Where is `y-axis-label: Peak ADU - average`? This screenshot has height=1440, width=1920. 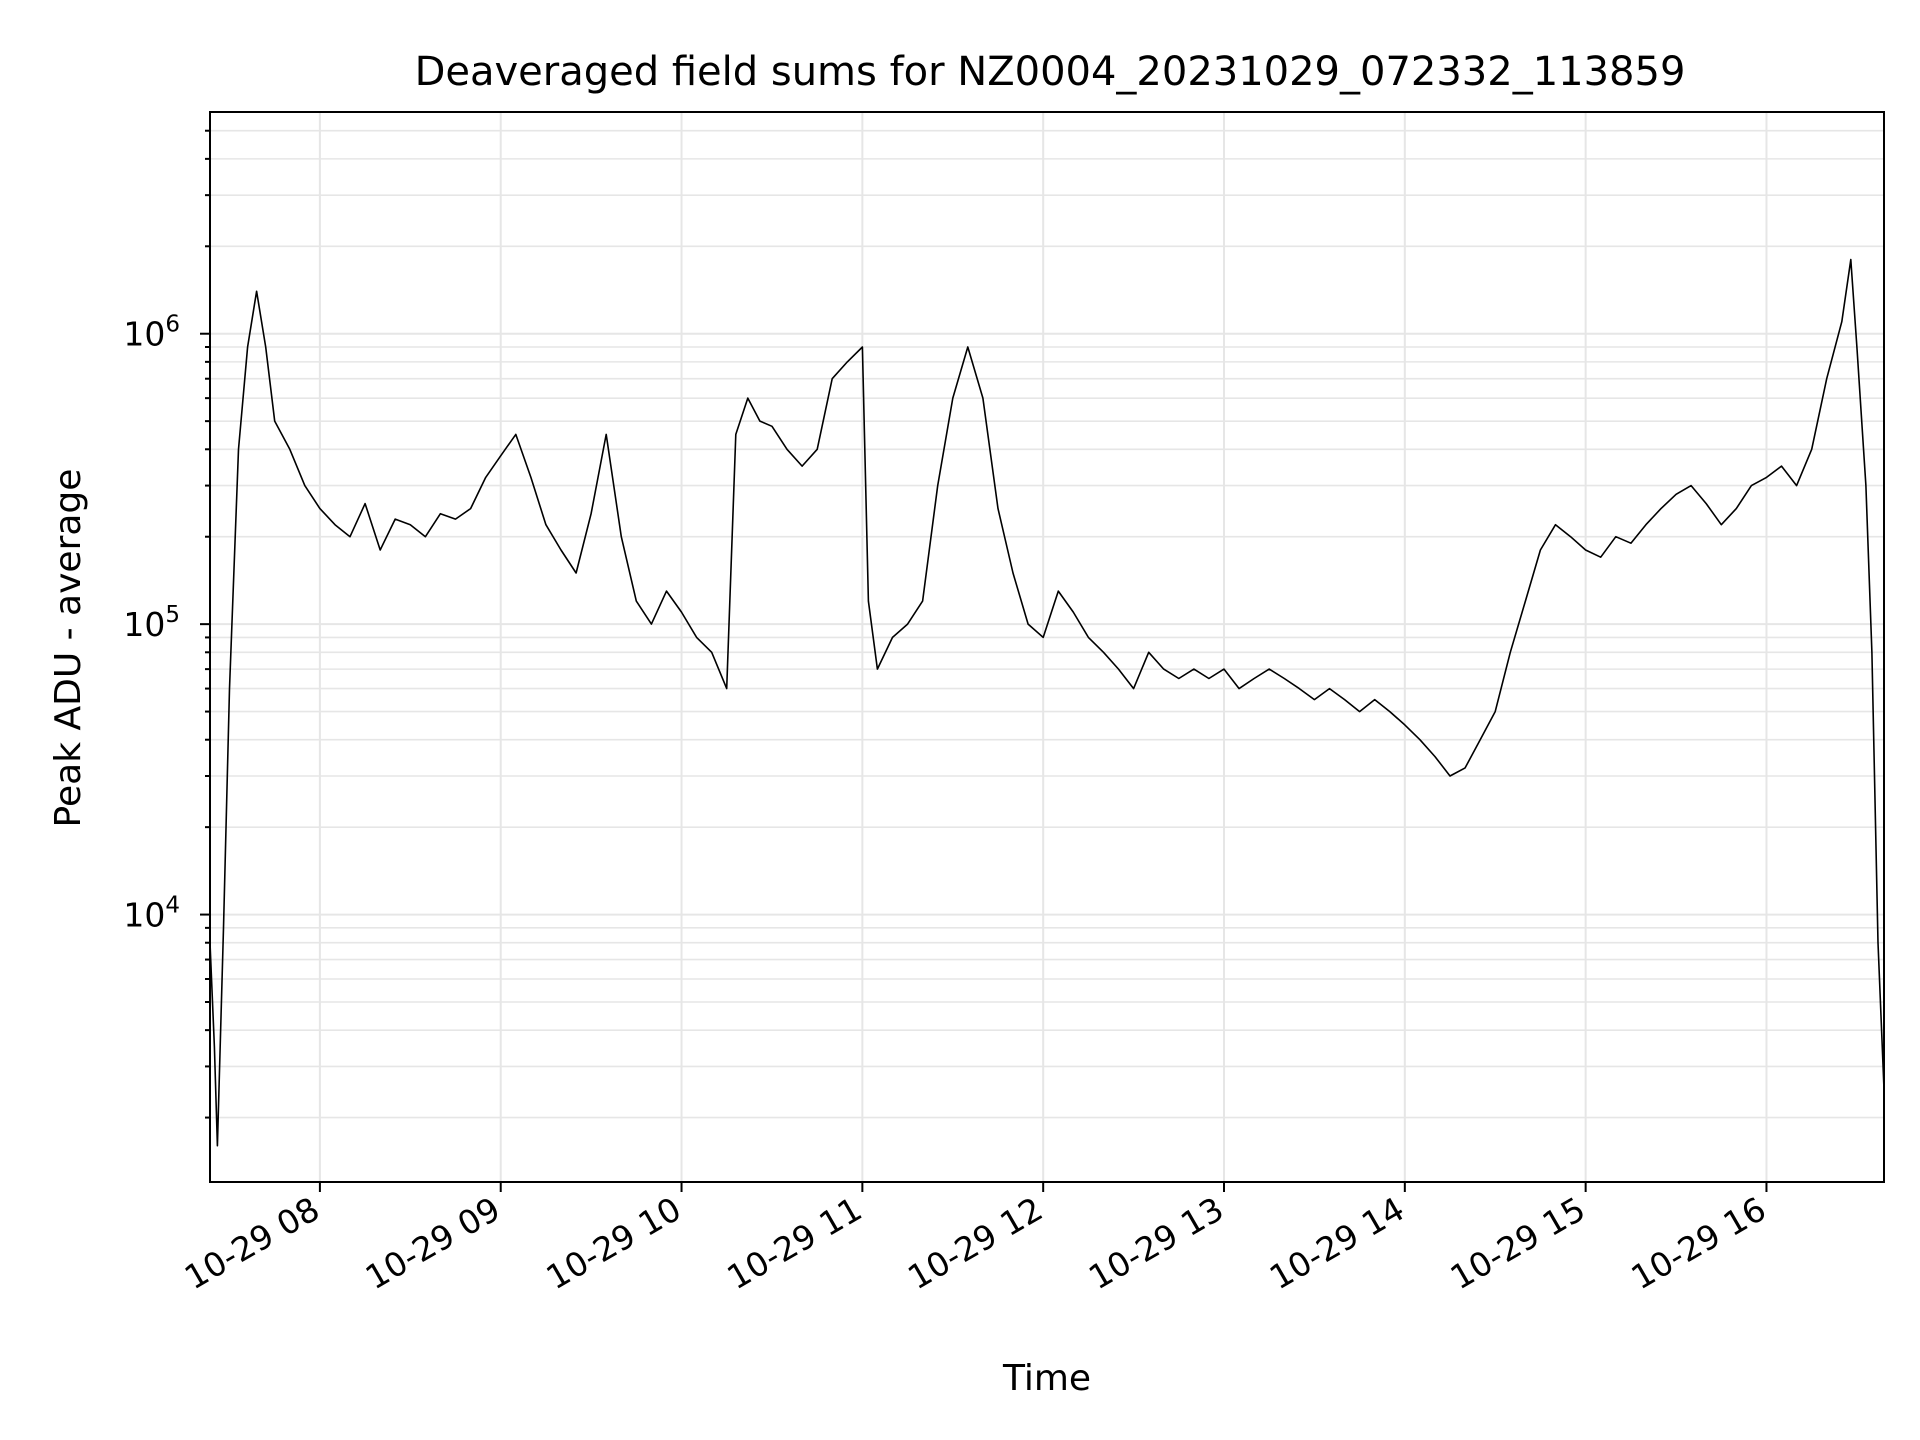
y-axis-label: Peak ADU - average is located at coordinates (68, 648).